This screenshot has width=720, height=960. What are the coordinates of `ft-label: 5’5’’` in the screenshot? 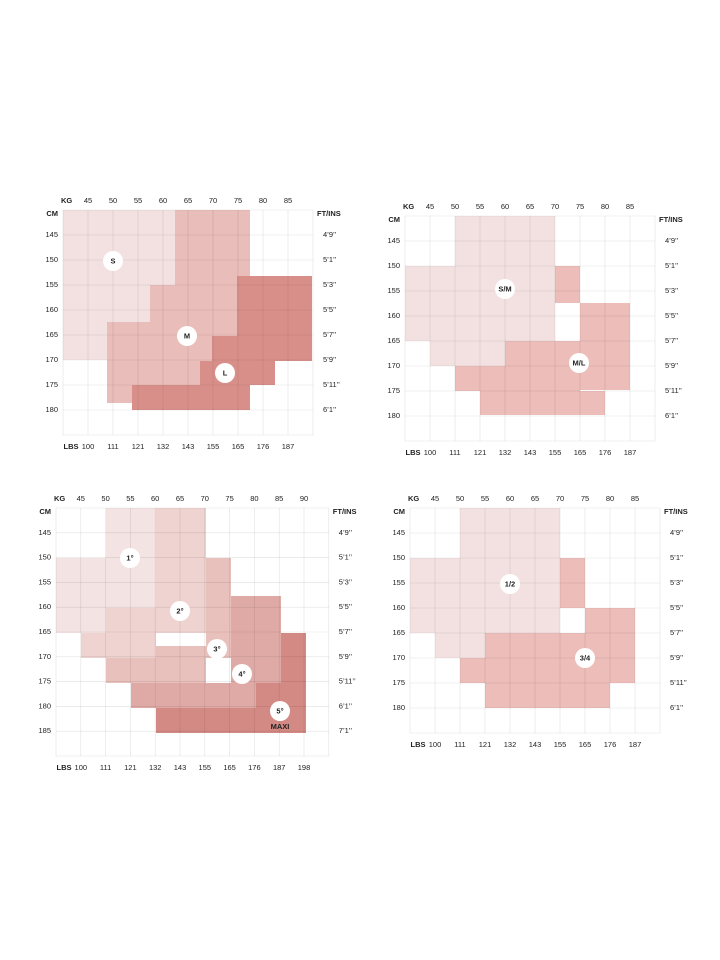 It's located at (677, 607).